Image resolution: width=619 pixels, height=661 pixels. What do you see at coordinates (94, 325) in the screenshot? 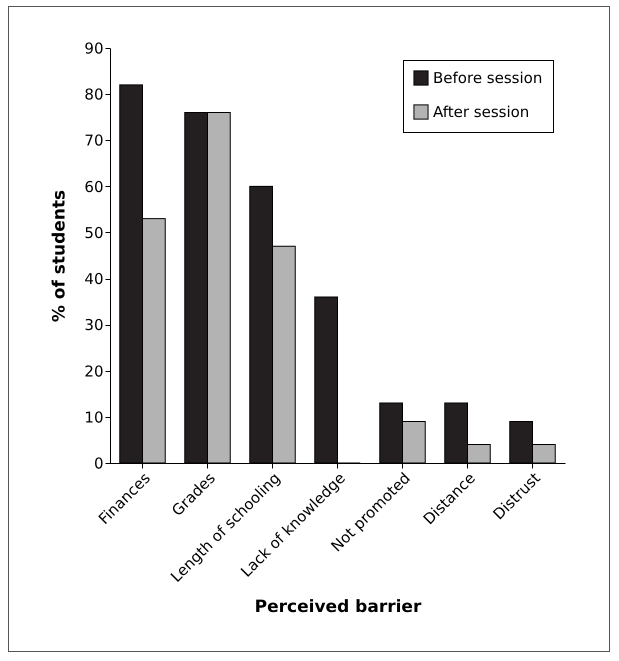
I see `y-tick-label: 30` at bounding box center [94, 325].